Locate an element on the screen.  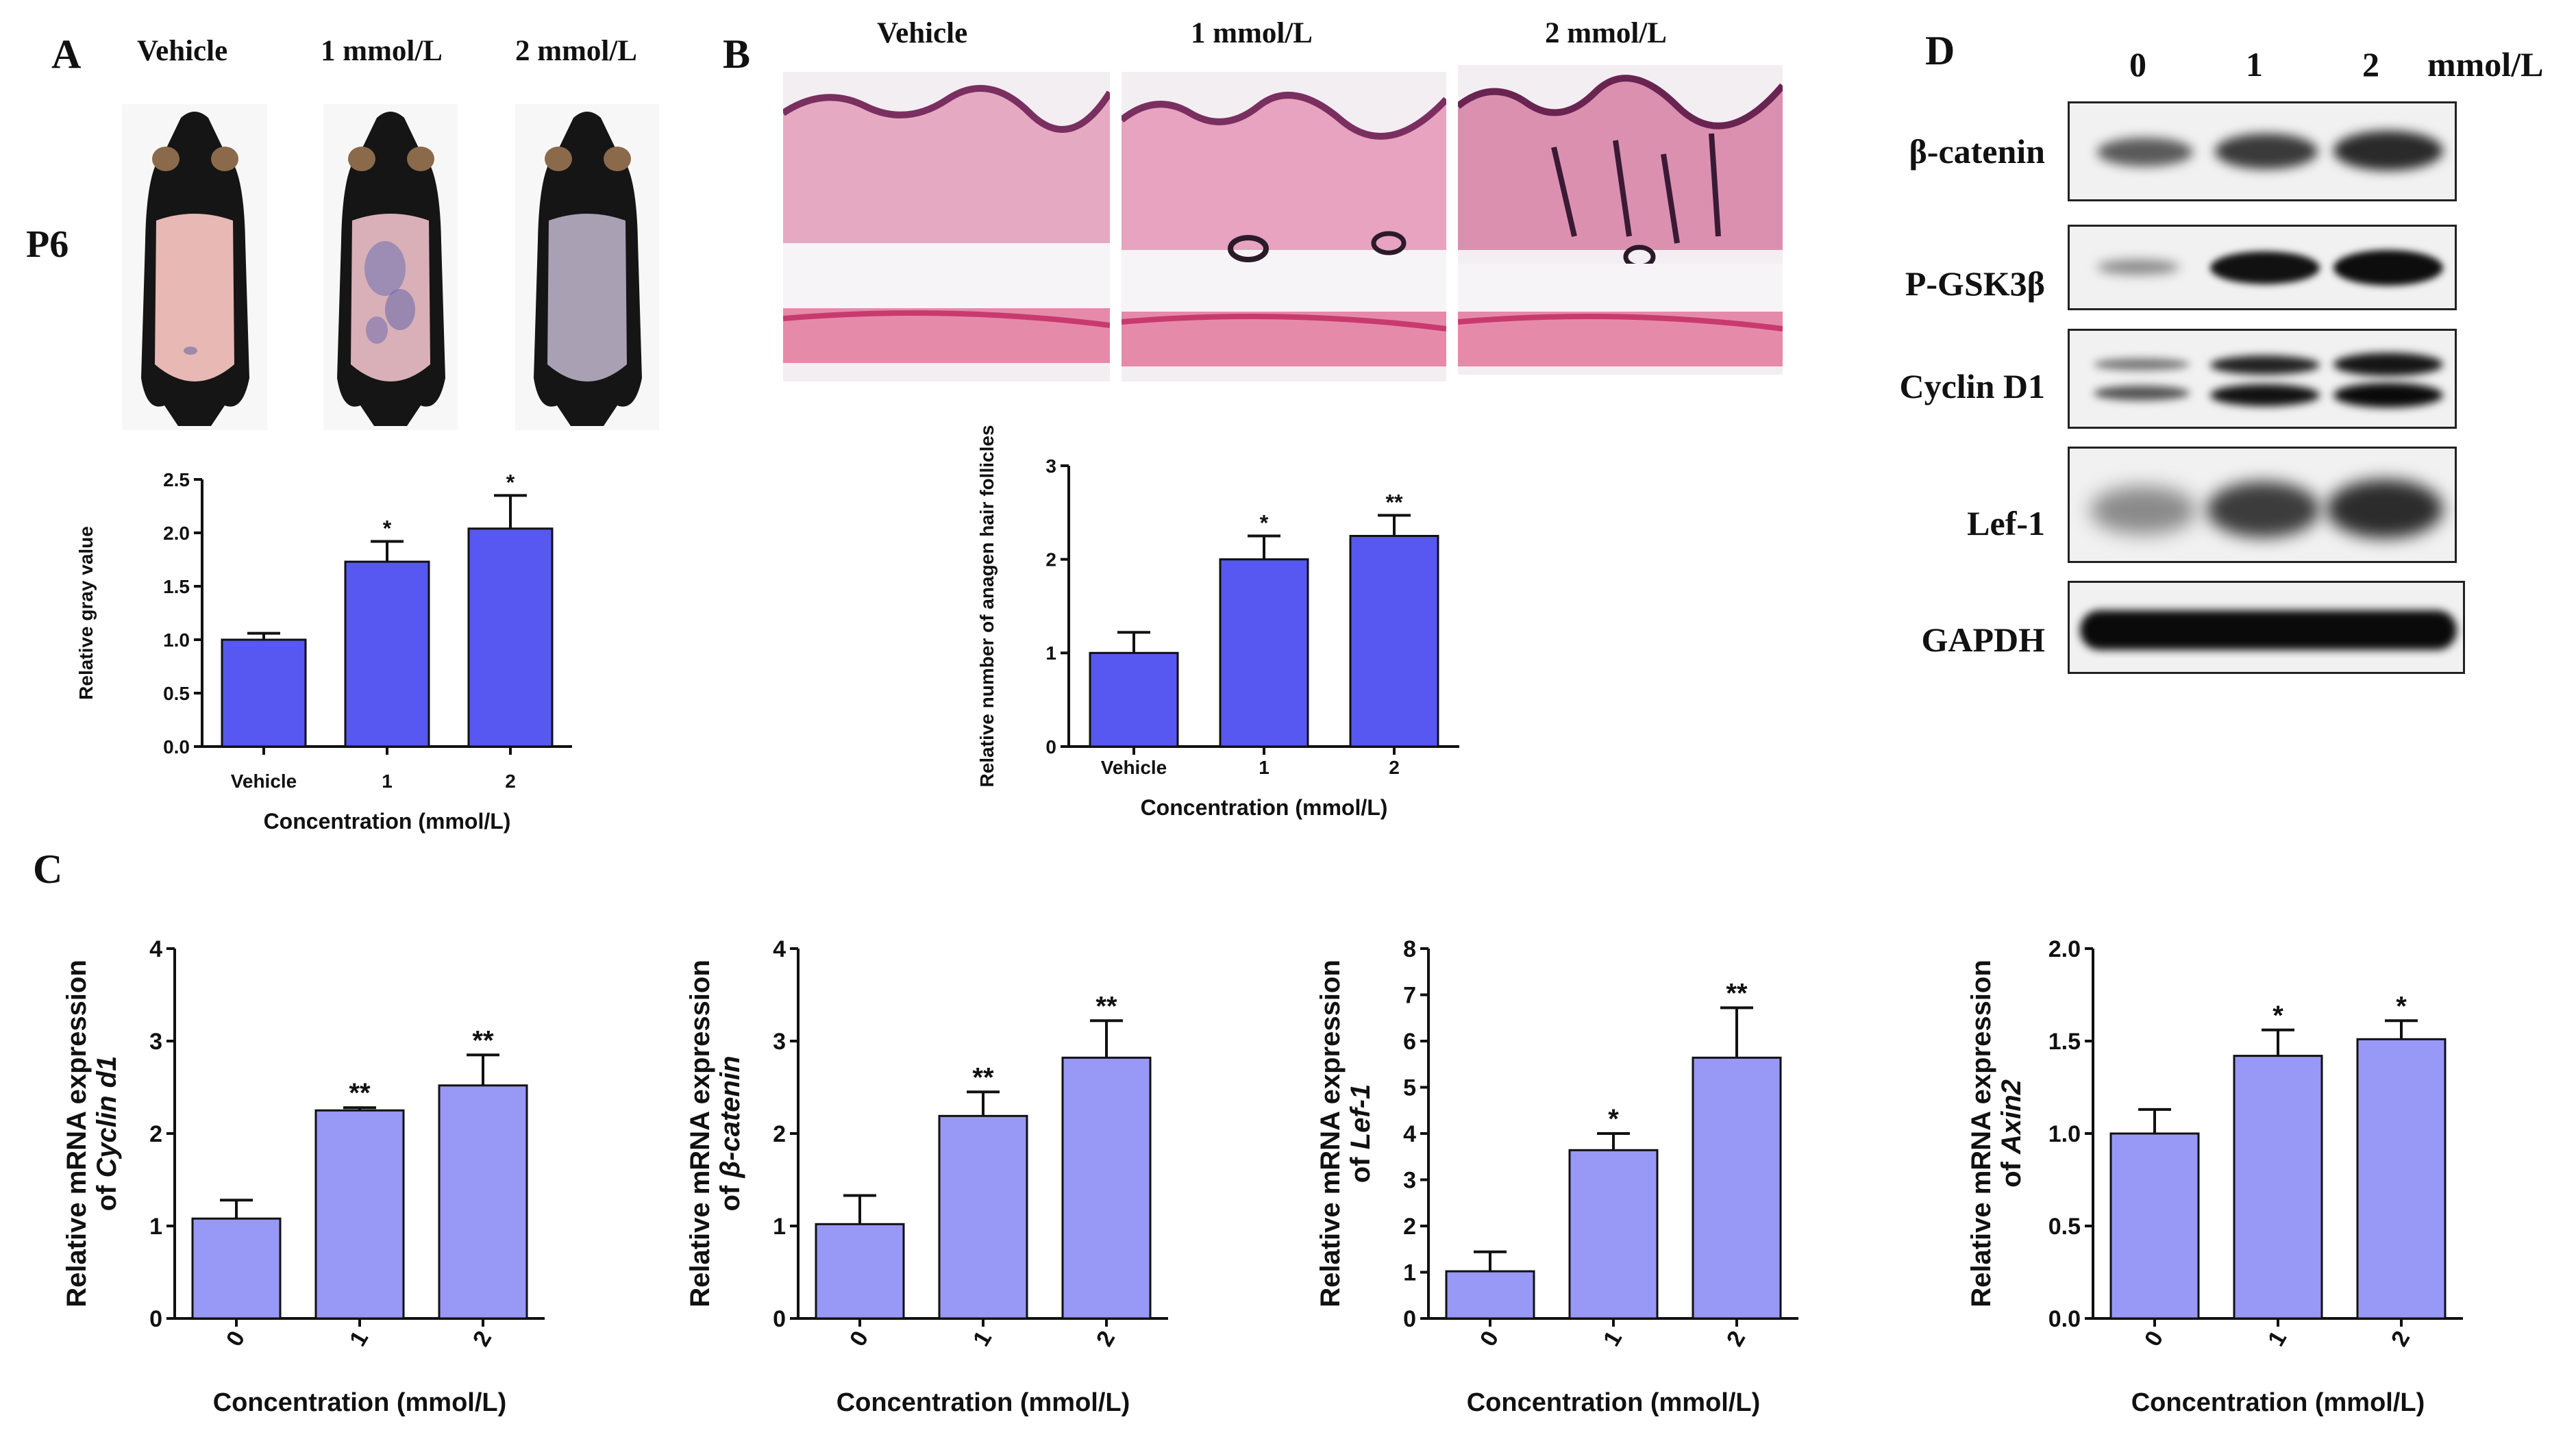
mouse-photo-1mmol is located at coordinates (390, 267).